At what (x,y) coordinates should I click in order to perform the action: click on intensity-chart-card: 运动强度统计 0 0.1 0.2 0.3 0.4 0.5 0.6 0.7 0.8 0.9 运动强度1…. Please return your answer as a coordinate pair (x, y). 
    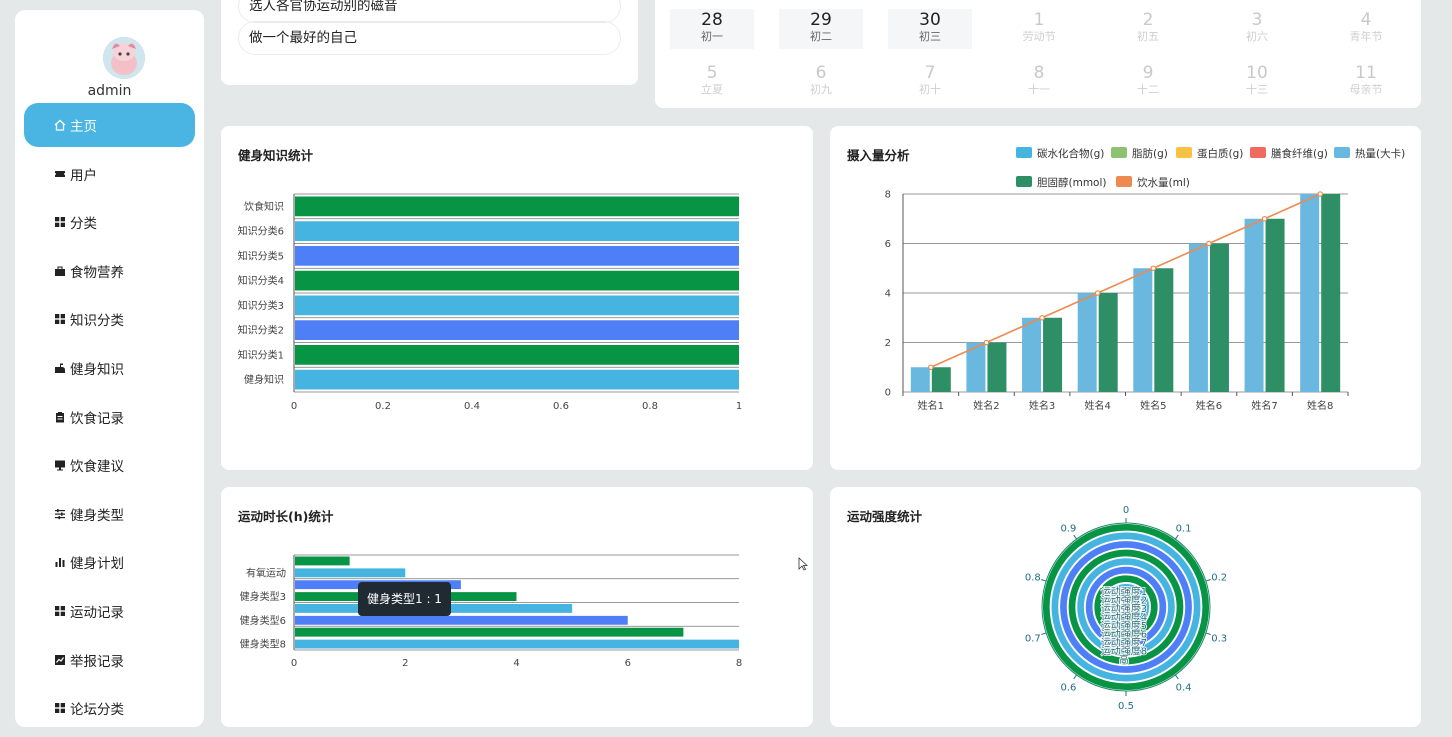
    Looking at the image, I should click on (1125, 607).